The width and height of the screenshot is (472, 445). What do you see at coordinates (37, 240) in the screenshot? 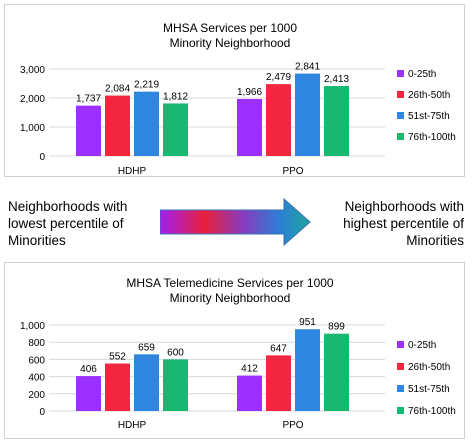
I see `lowest-caption-line: Minorities` at bounding box center [37, 240].